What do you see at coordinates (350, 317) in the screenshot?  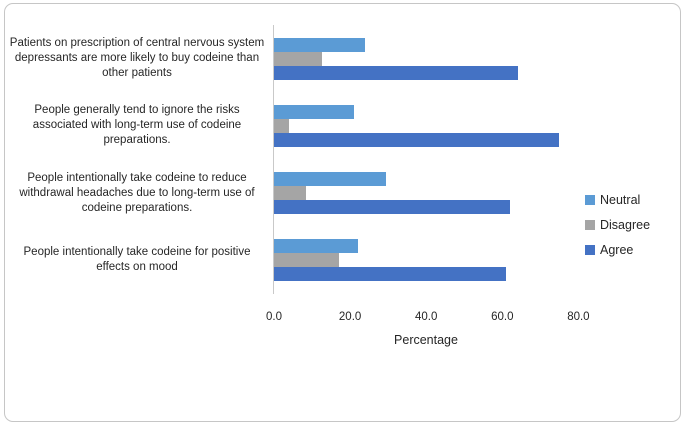 I see `x-tick-label: 20.0` at bounding box center [350, 317].